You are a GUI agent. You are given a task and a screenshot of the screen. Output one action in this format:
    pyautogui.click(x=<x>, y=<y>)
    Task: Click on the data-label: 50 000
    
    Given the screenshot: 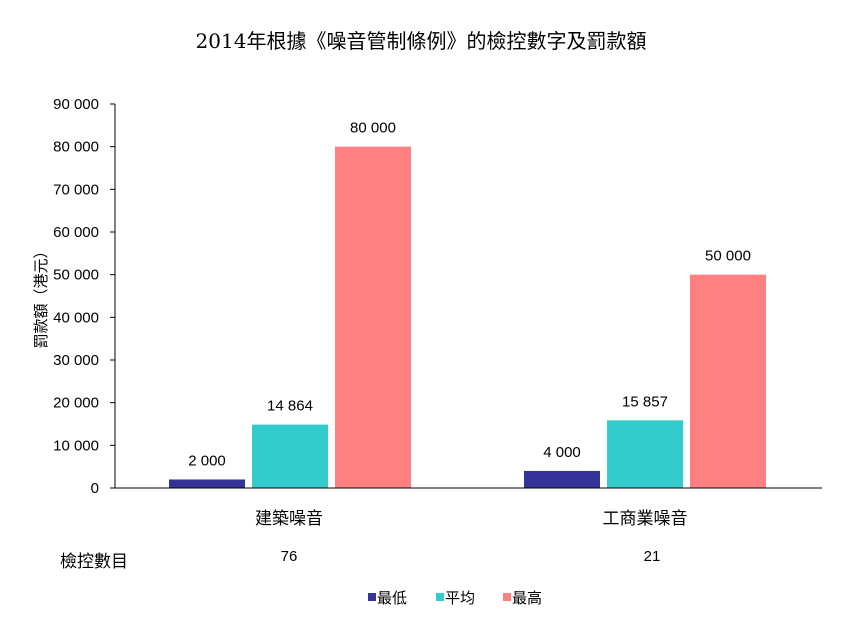 What is the action you would take?
    pyautogui.click(x=728, y=256)
    